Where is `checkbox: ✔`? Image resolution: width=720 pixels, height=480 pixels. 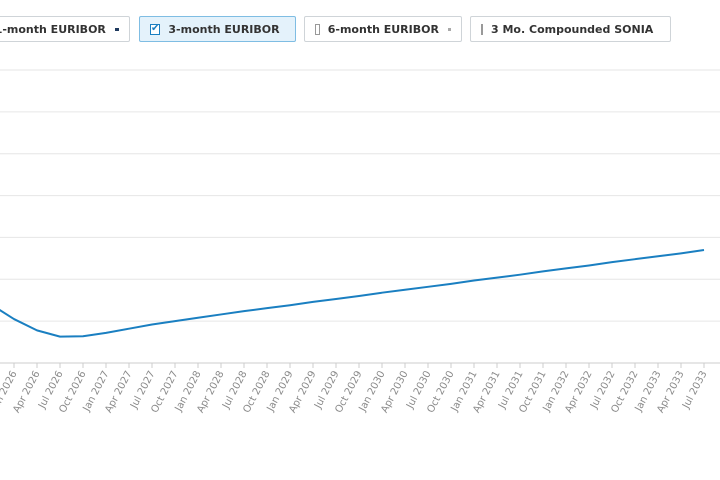 checkbox: ✔ is located at coordinates (155, 29).